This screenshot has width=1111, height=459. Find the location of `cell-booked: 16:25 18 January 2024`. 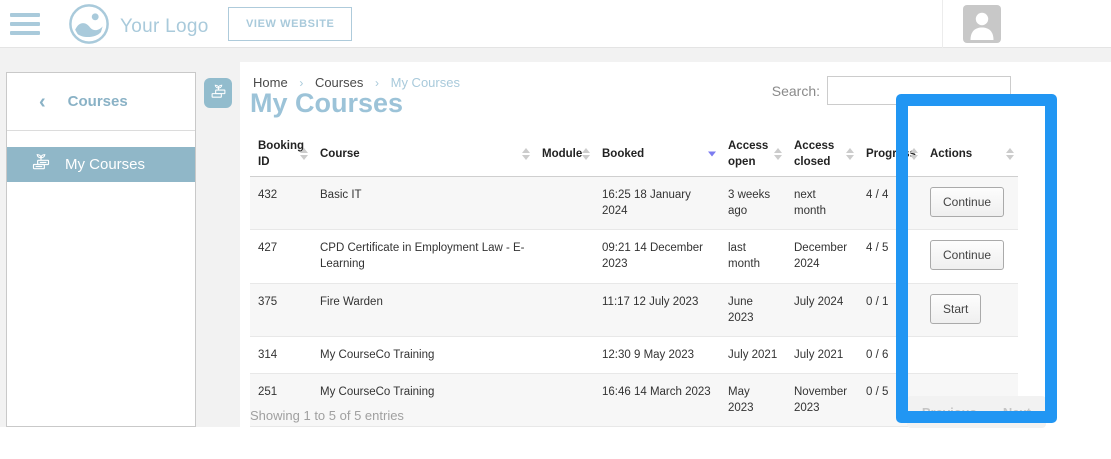

cell-booked: 16:25 18 January 2024 is located at coordinates (657, 203).